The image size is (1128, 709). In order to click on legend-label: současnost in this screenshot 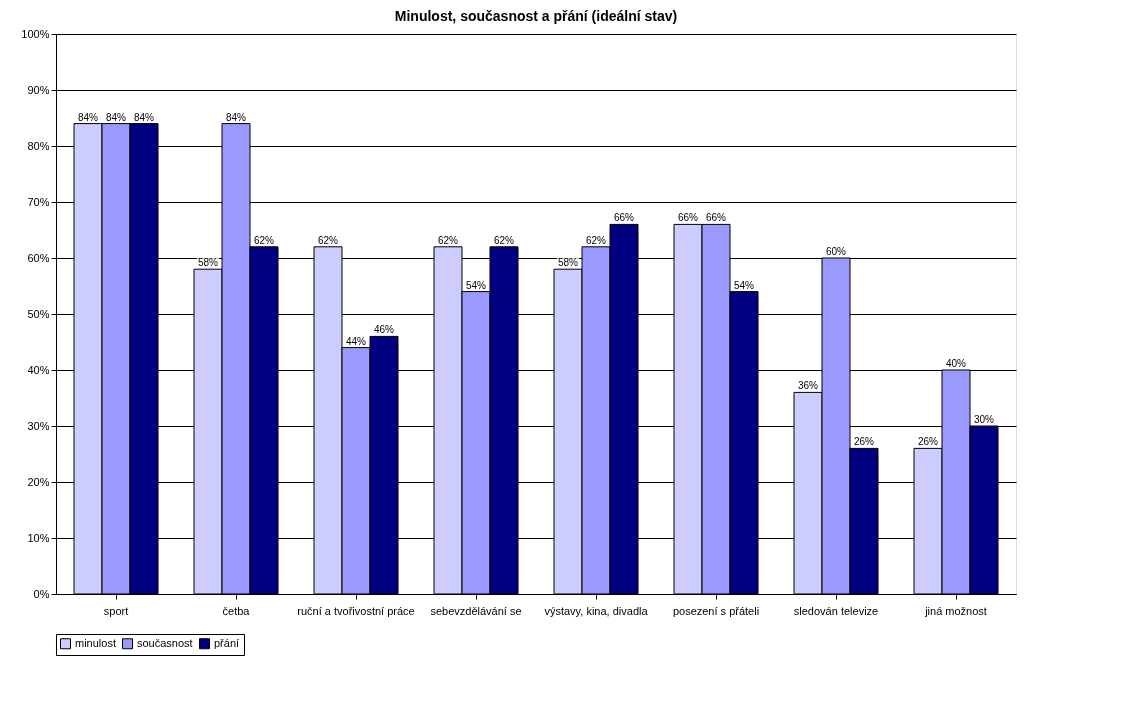, I will do `click(165, 642)`.